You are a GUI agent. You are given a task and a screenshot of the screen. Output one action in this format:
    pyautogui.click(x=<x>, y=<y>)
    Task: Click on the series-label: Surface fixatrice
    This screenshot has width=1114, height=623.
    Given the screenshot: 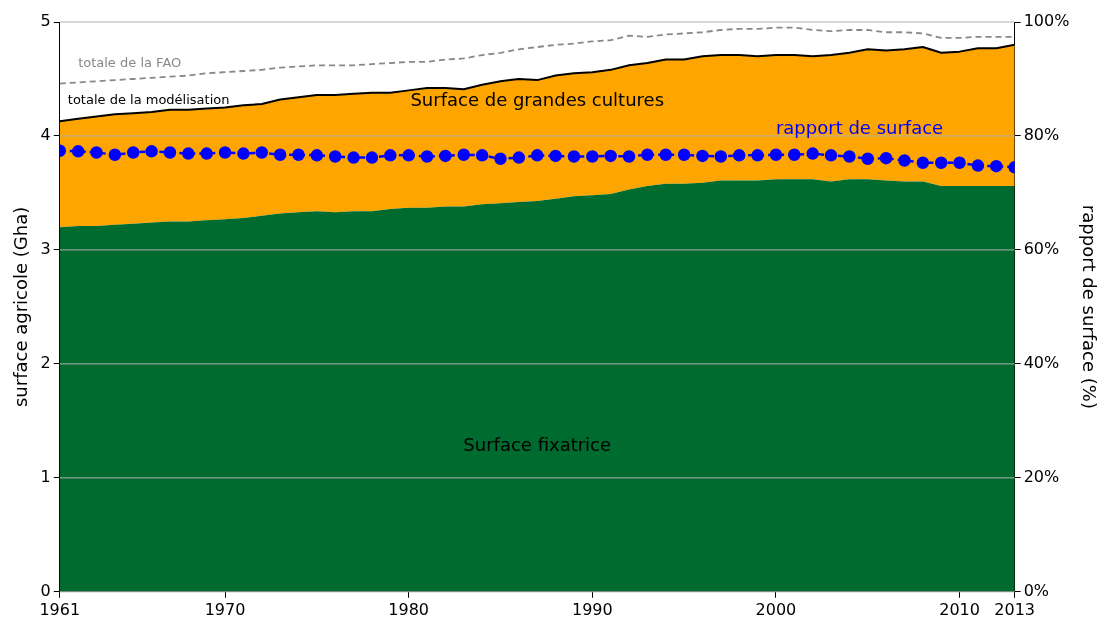 What is the action you would take?
    pyautogui.click(x=537, y=444)
    